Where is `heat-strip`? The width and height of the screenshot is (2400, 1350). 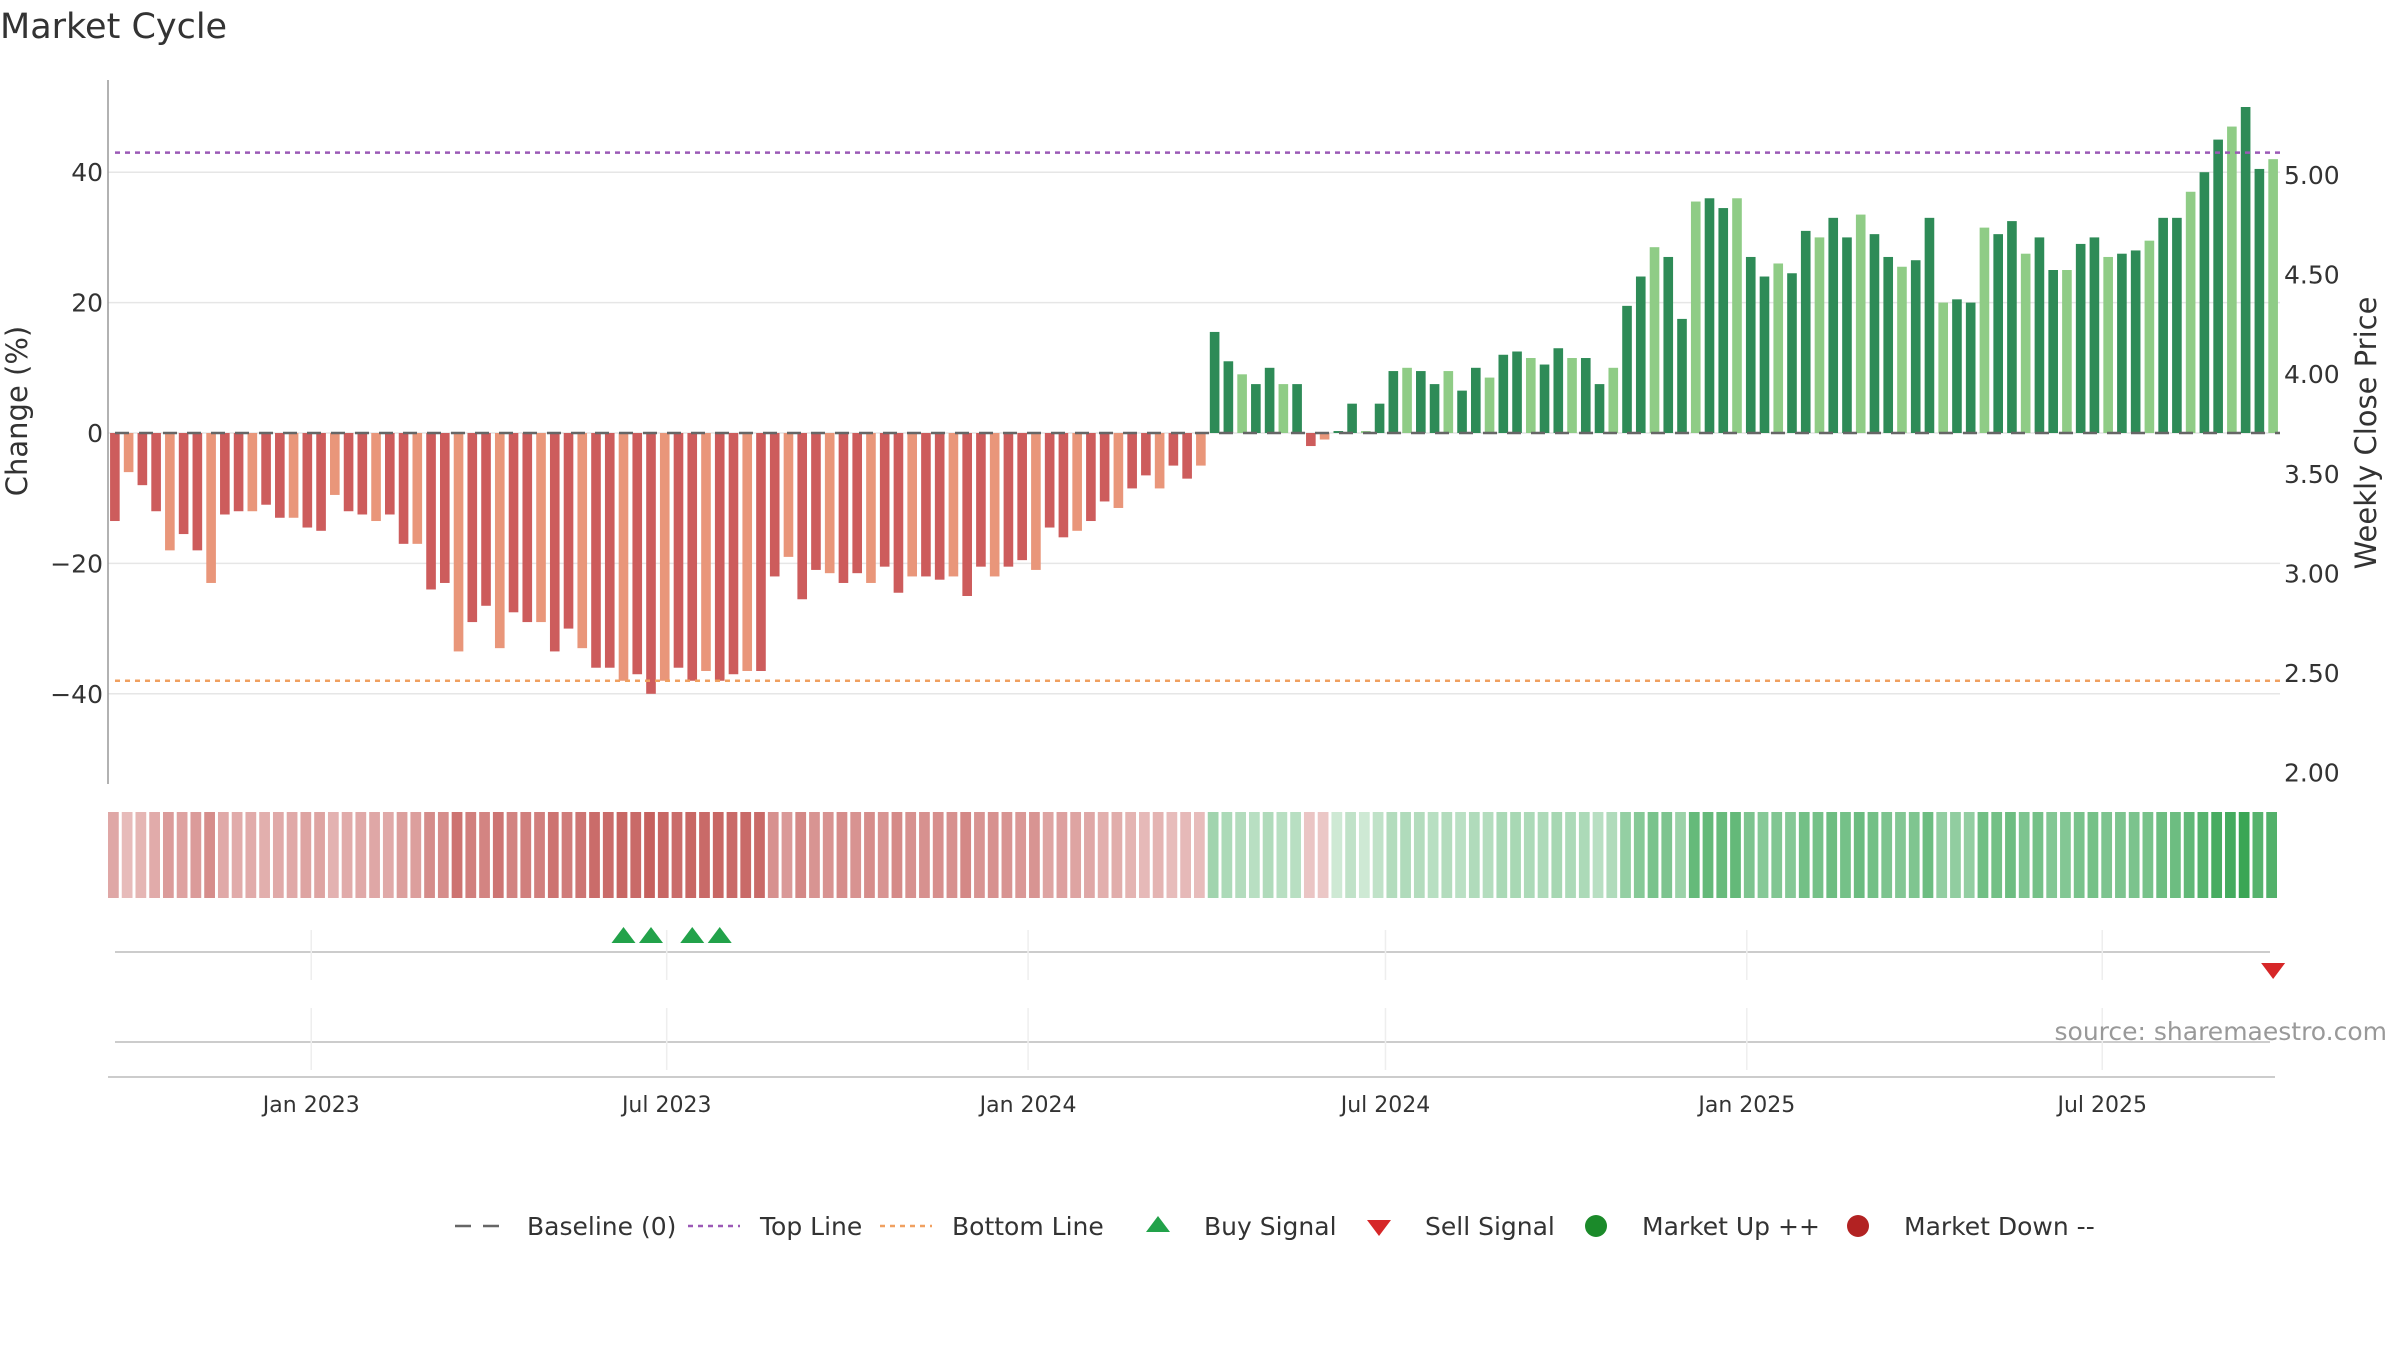 heat-strip is located at coordinates (1192, 855).